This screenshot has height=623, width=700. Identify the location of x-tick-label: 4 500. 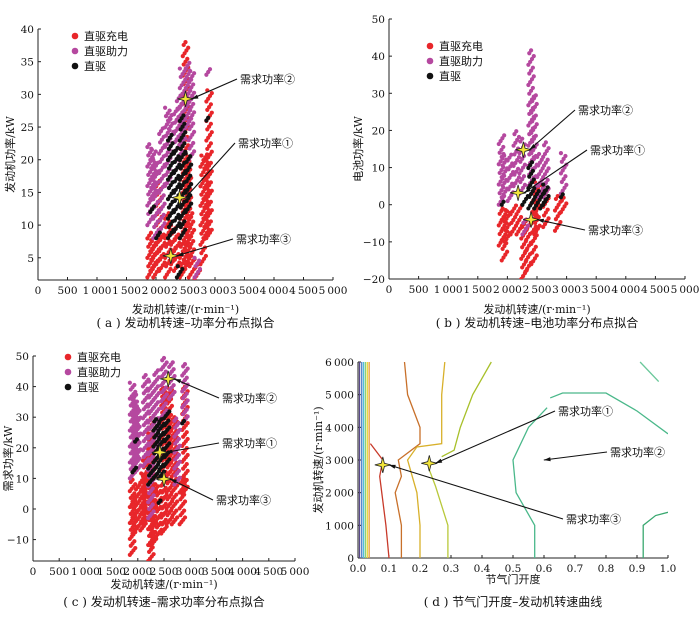
(268, 572).